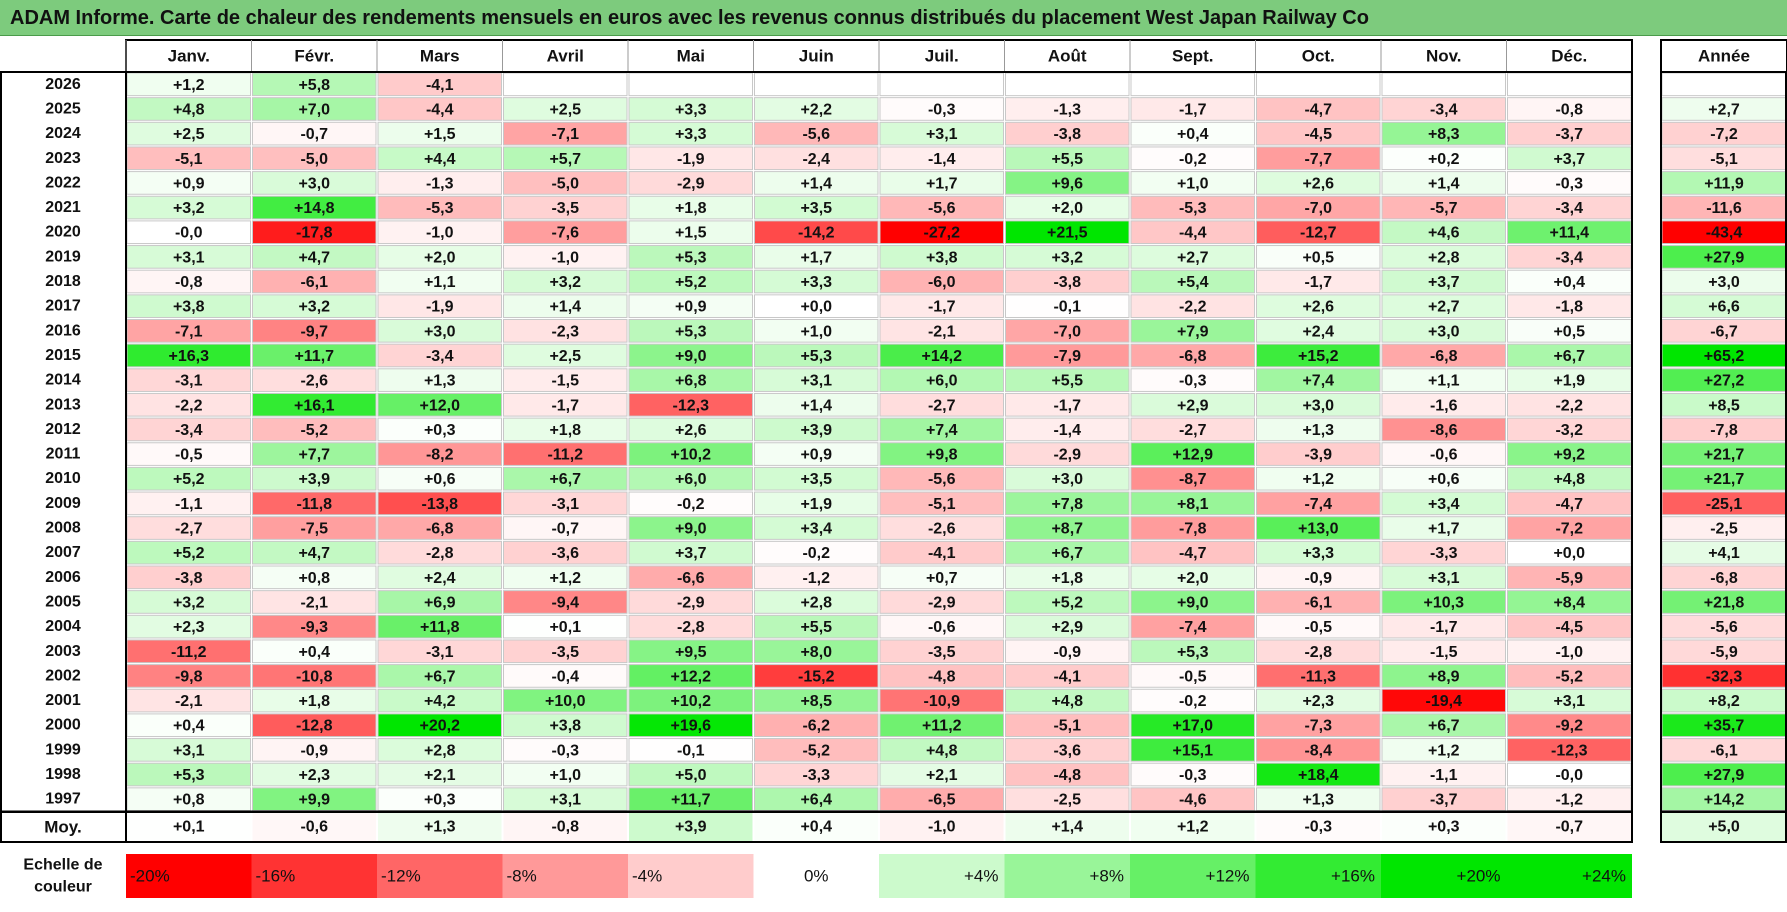  I want to click on cell-value: +1,7, so click(1444, 529).